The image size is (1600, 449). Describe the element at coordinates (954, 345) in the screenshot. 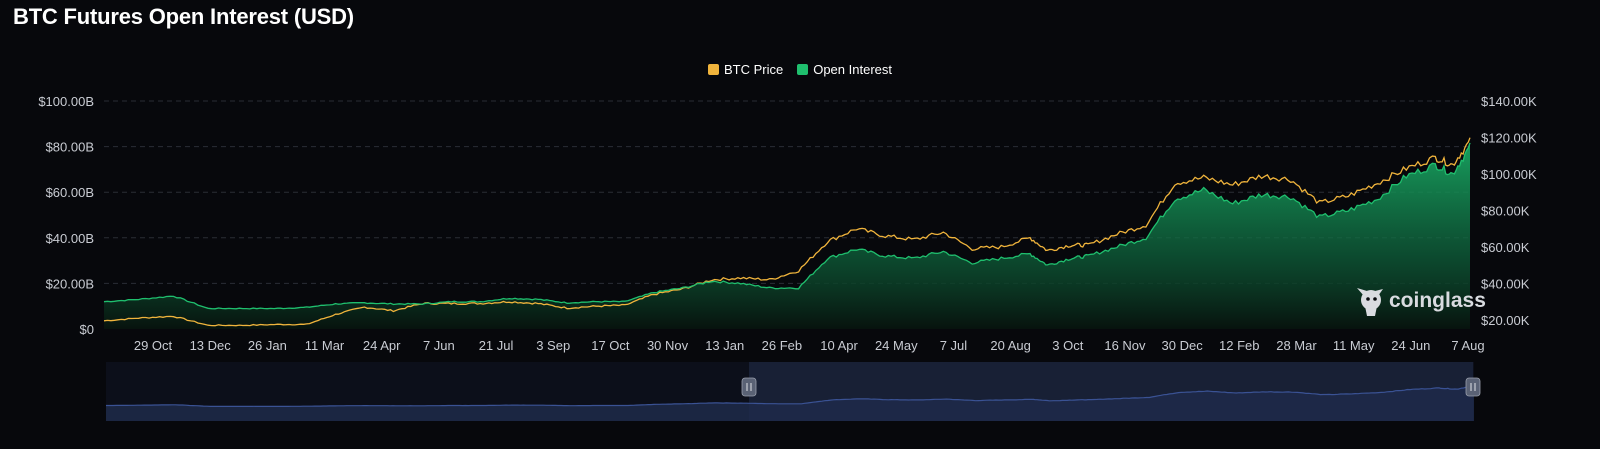

I see `x-tick-label: 7 Jul` at that location.